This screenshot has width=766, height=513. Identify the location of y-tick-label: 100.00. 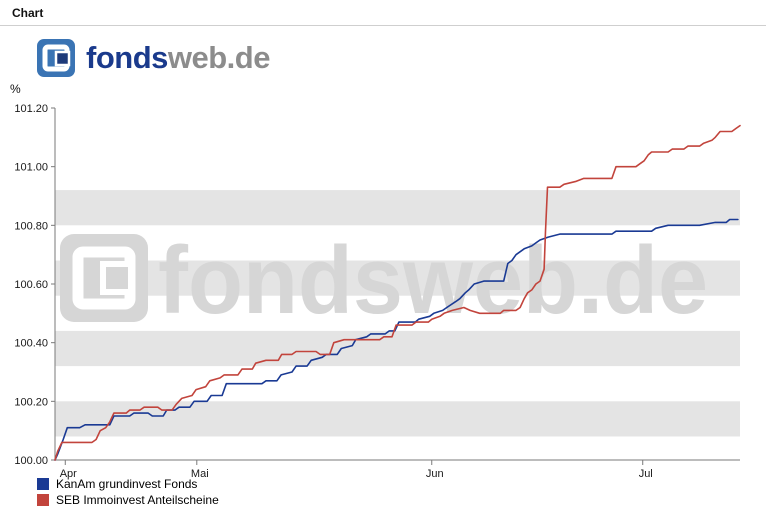
(31, 461).